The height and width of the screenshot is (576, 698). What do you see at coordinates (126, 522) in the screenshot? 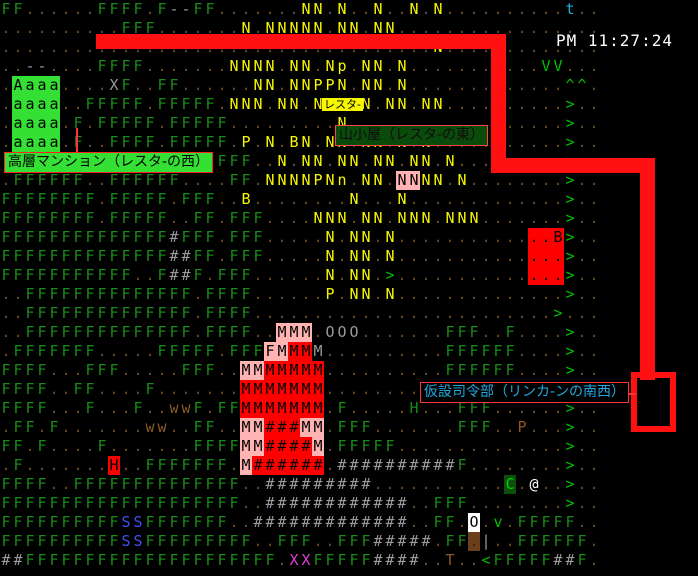
I see `map-cell: S` at bounding box center [126, 522].